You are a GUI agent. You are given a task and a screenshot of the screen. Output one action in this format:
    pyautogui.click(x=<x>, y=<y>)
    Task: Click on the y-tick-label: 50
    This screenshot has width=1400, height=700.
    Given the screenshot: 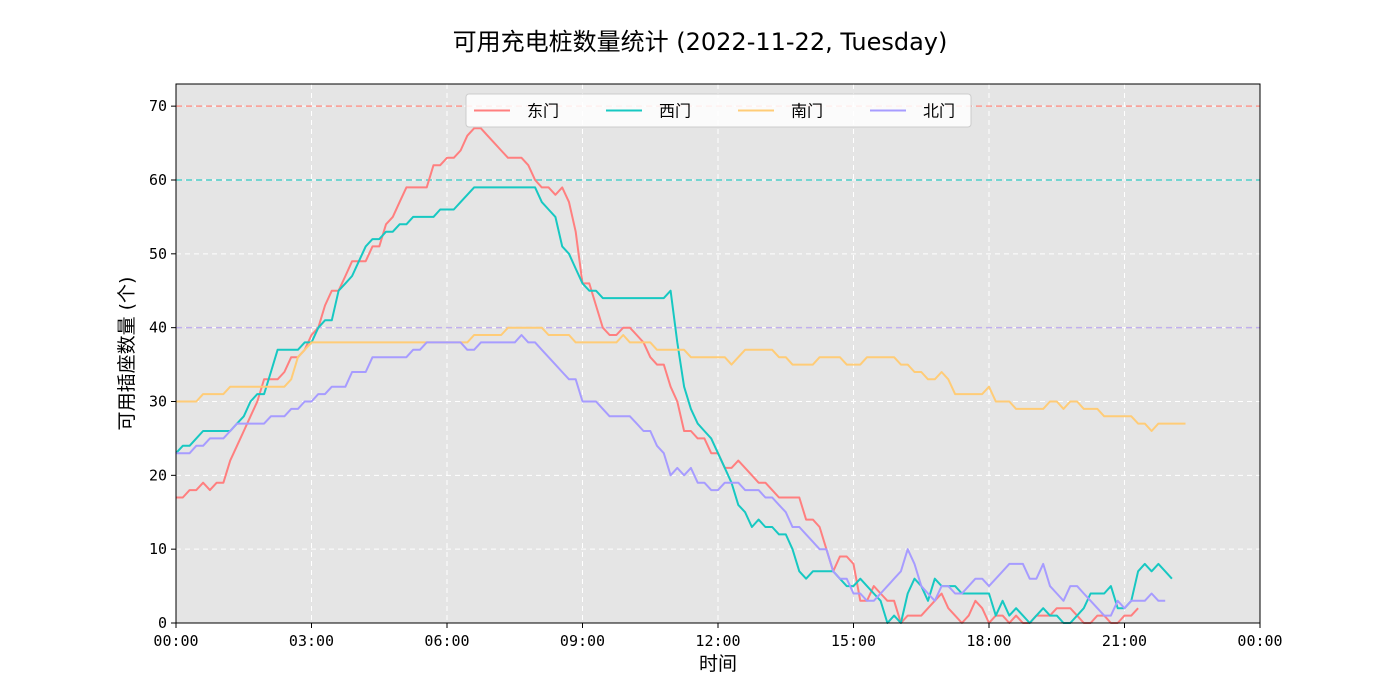 What is the action you would take?
    pyautogui.click(x=158, y=254)
    